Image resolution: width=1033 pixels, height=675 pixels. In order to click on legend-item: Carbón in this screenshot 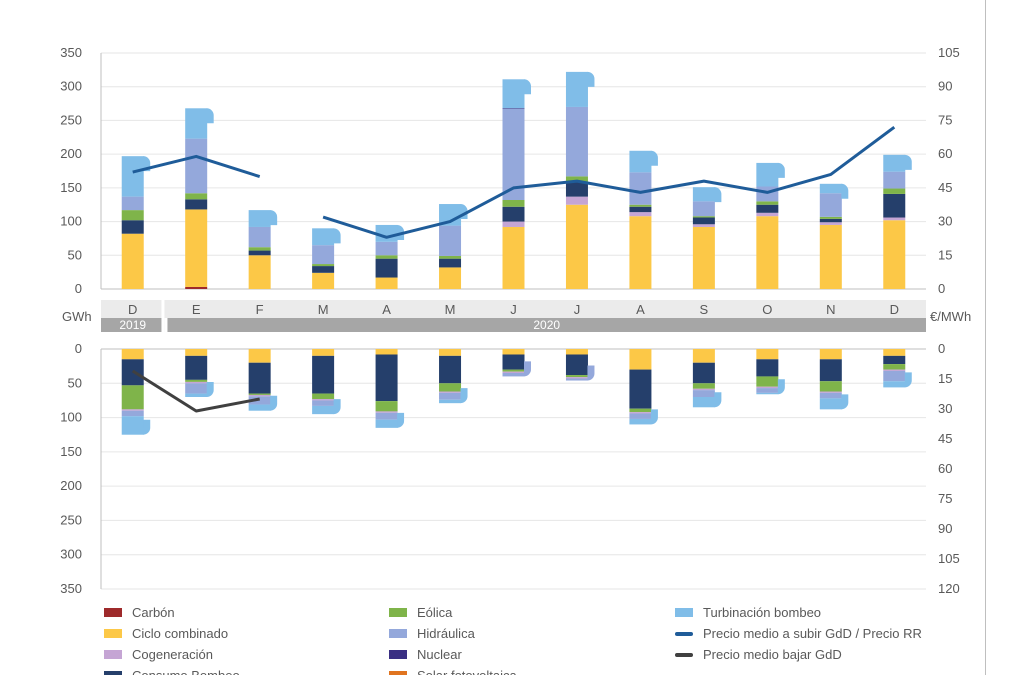, I will do `click(139, 612)`.